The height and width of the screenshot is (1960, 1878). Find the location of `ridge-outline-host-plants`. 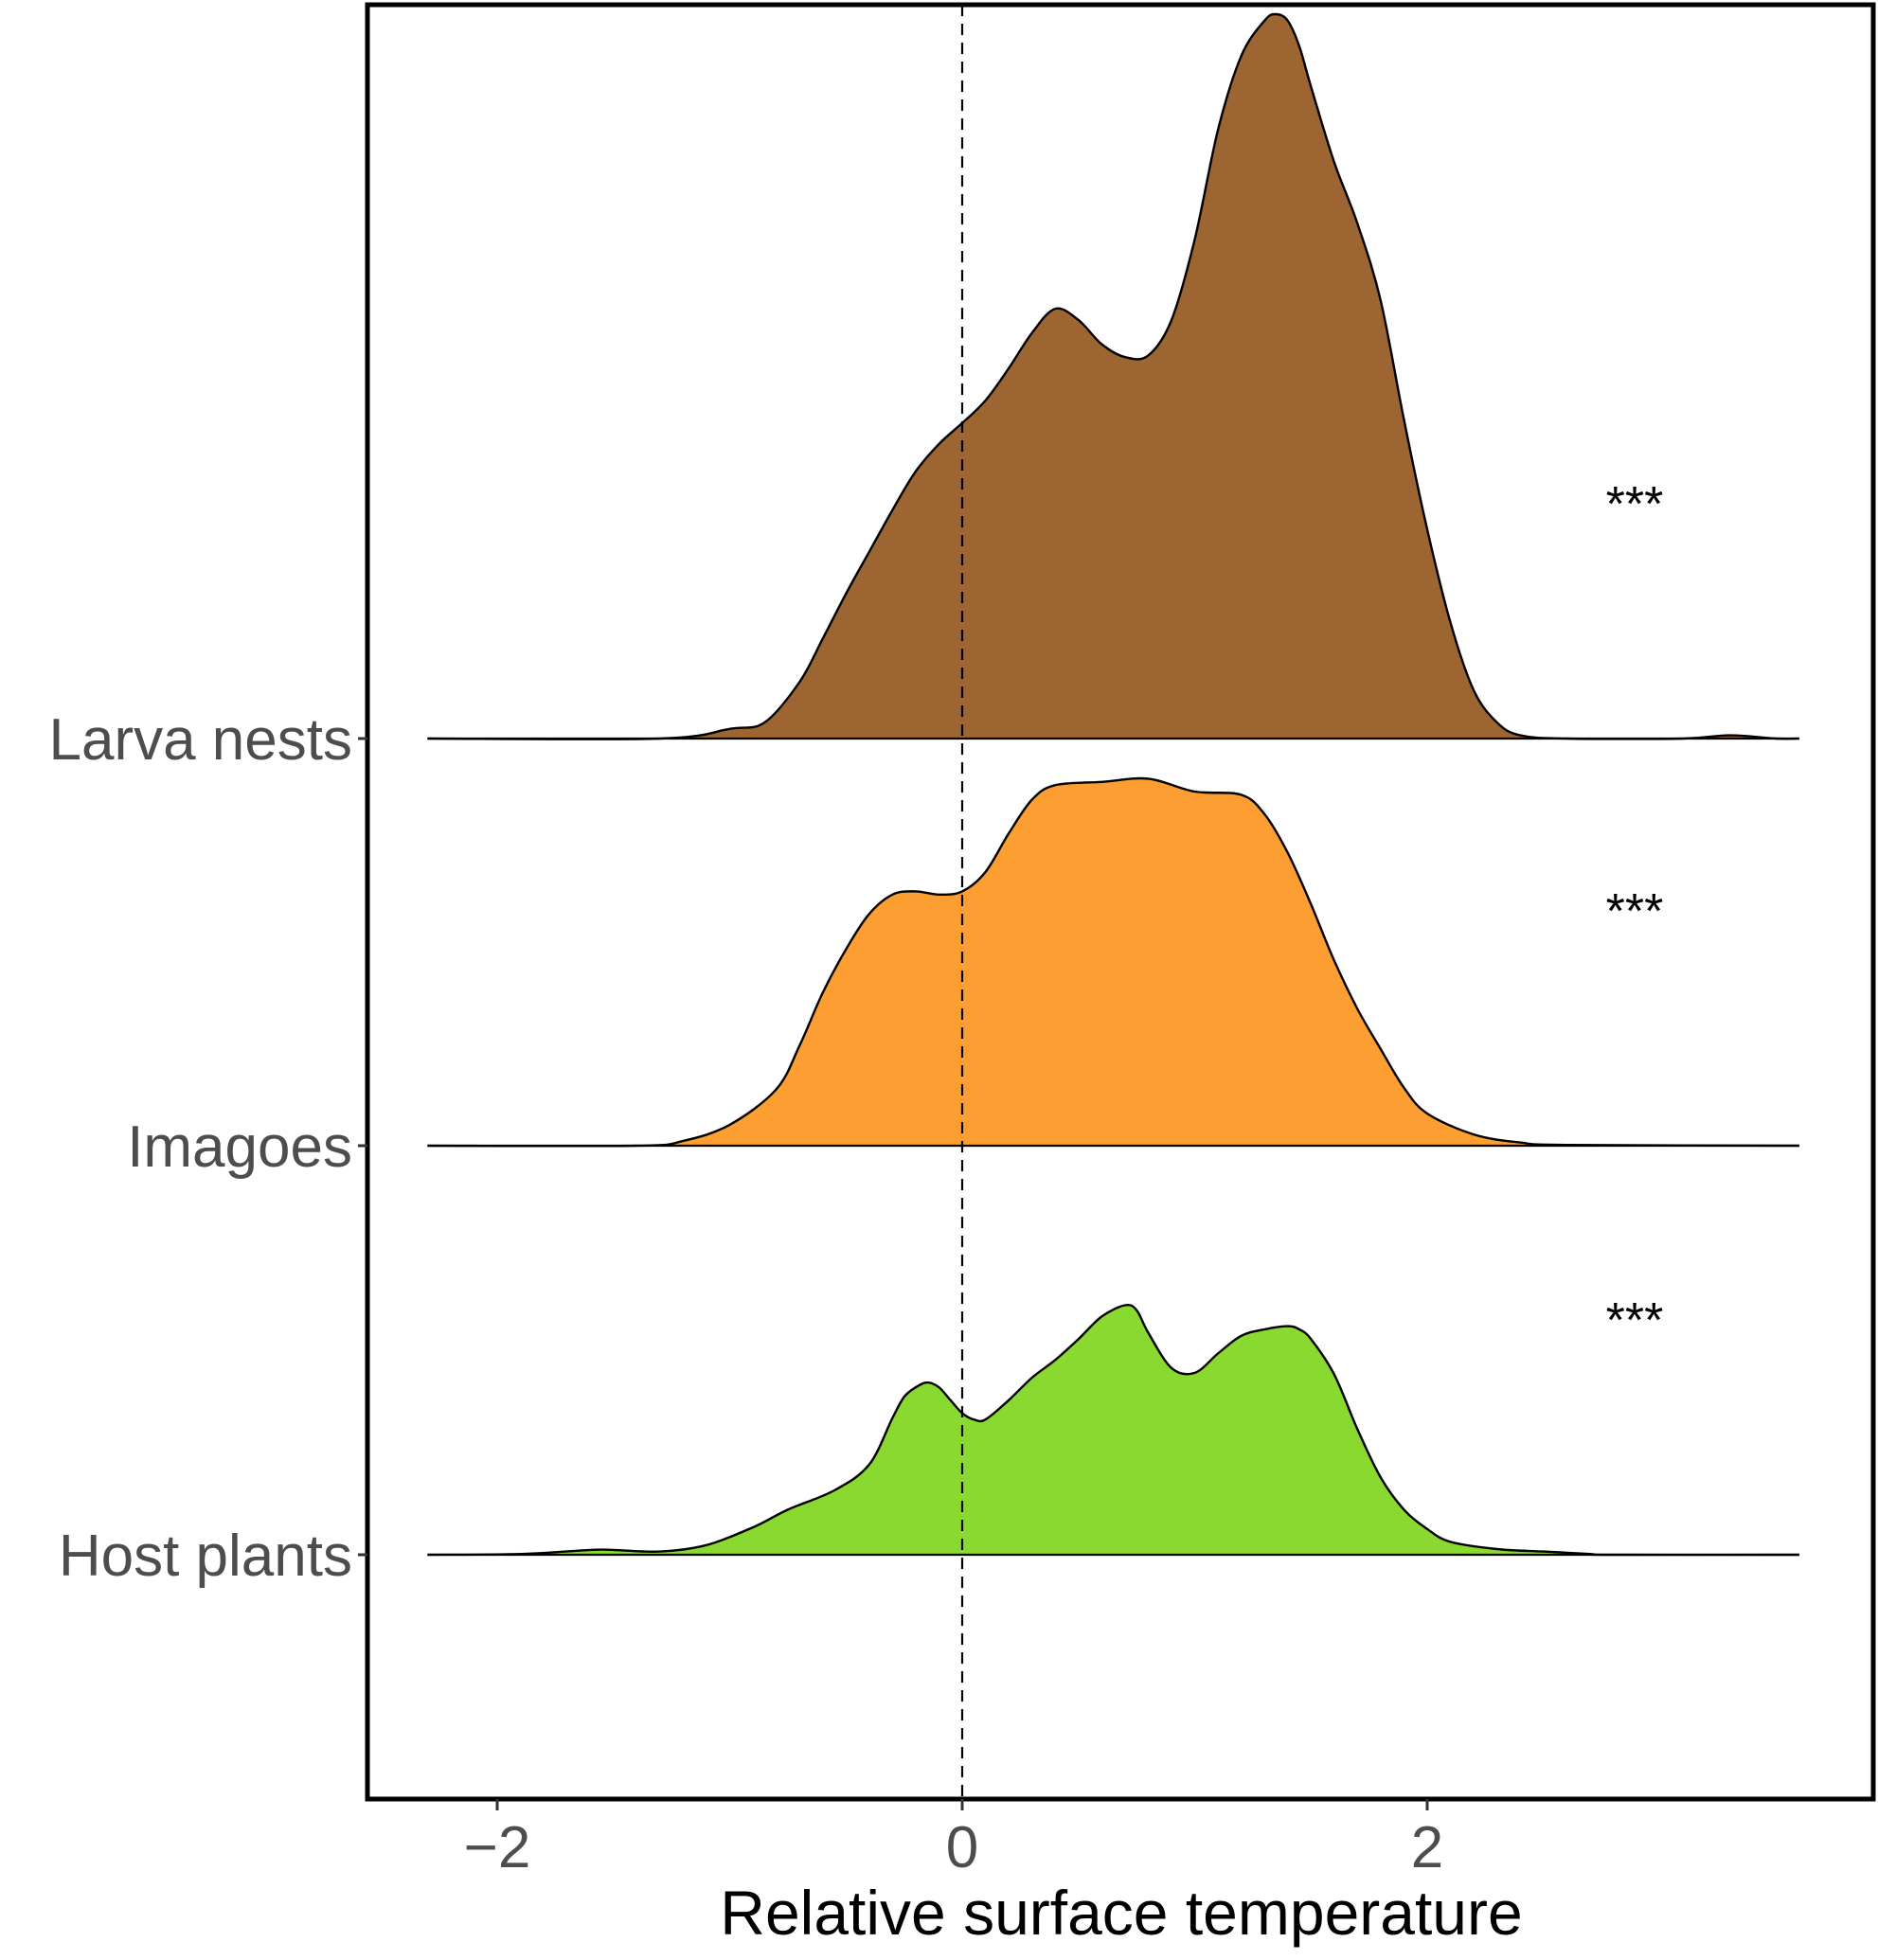

ridge-outline-host-plants is located at coordinates (1113, 1430).